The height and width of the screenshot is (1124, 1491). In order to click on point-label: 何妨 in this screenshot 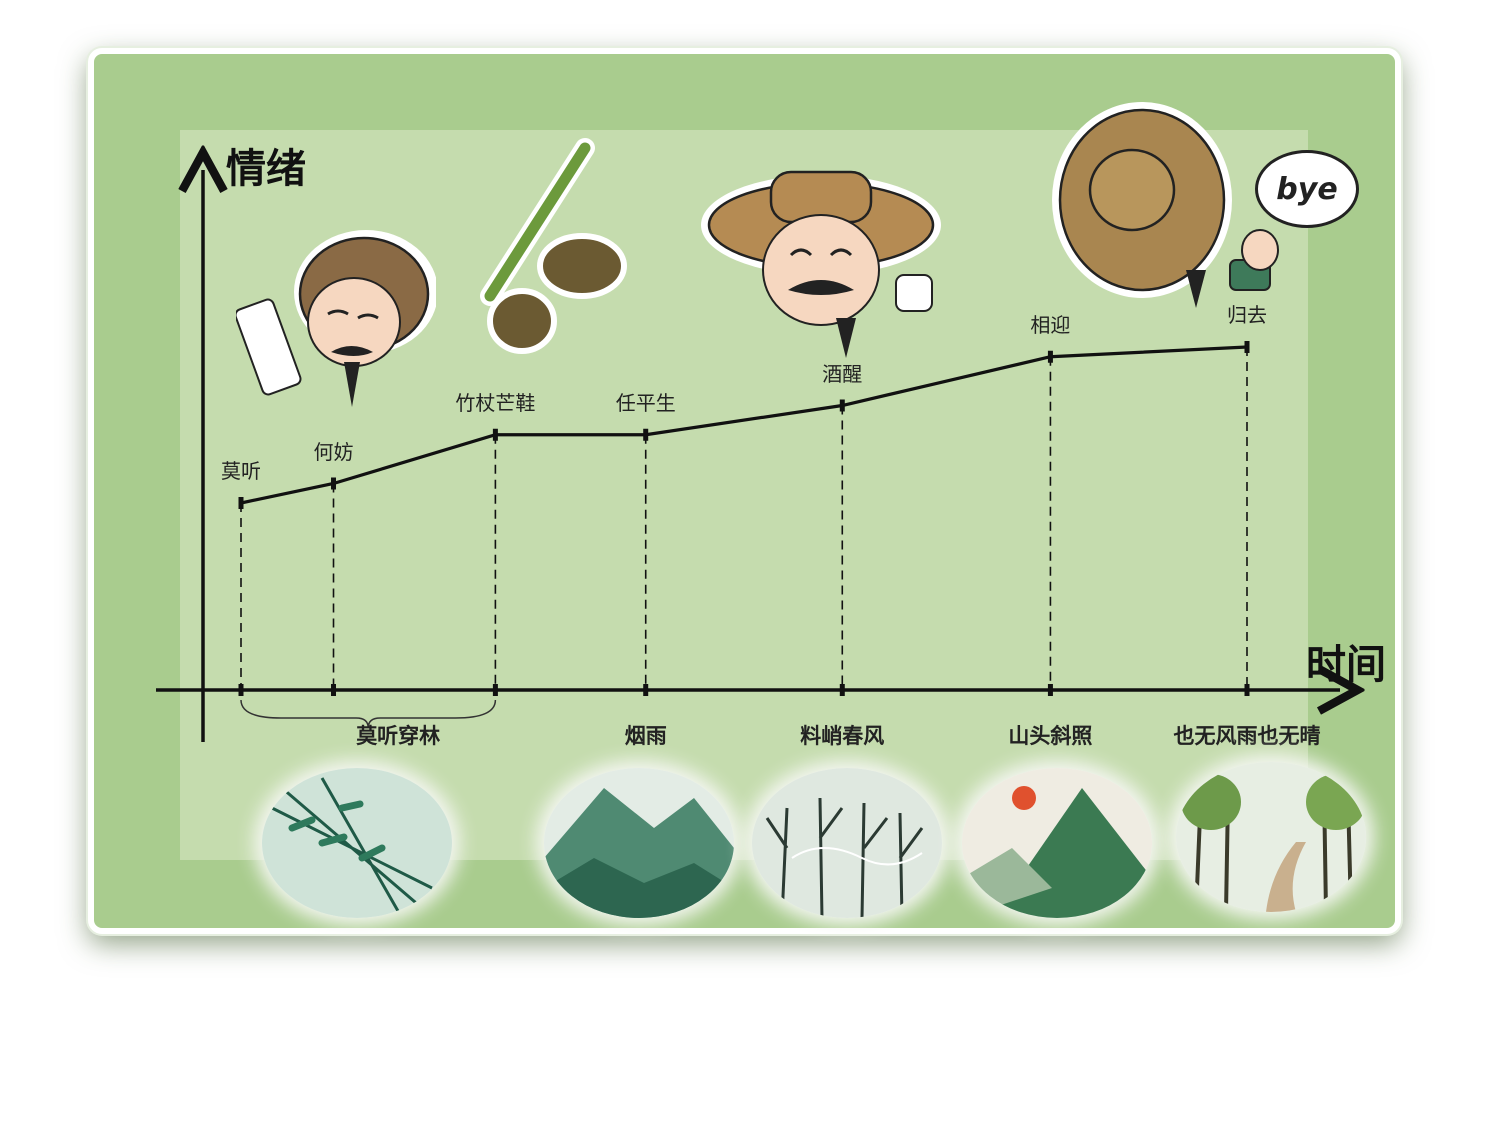, I will do `click(333, 451)`.